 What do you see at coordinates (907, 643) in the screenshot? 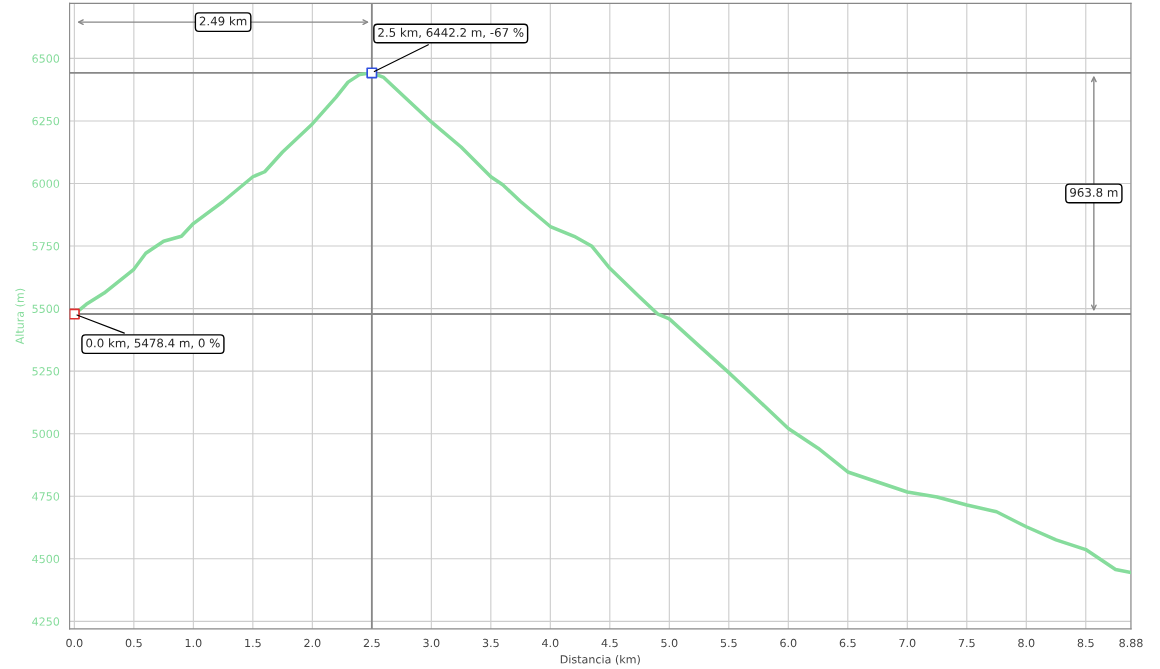
I see `x-tick-label: 7.0` at bounding box center [907, 643].